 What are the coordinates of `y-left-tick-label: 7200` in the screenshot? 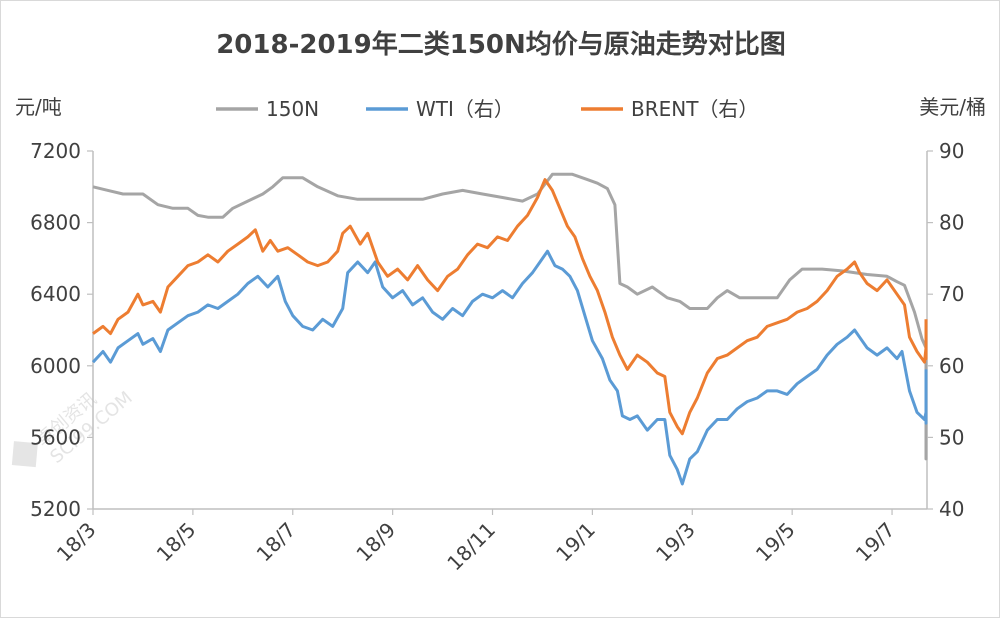 It's located at (55, 151).